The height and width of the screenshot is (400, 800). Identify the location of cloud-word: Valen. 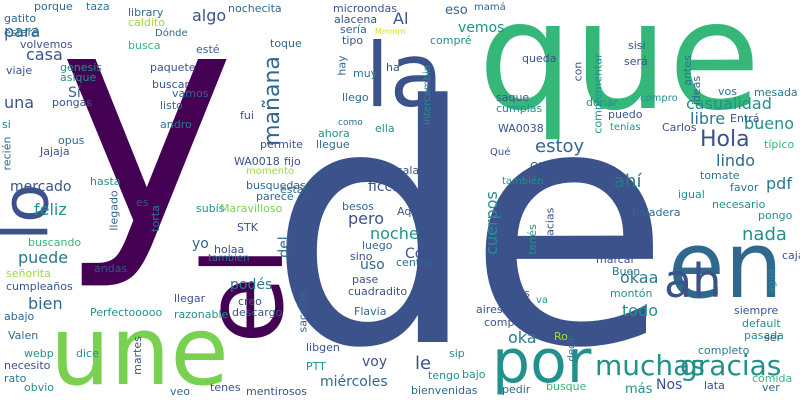
(23, 335).